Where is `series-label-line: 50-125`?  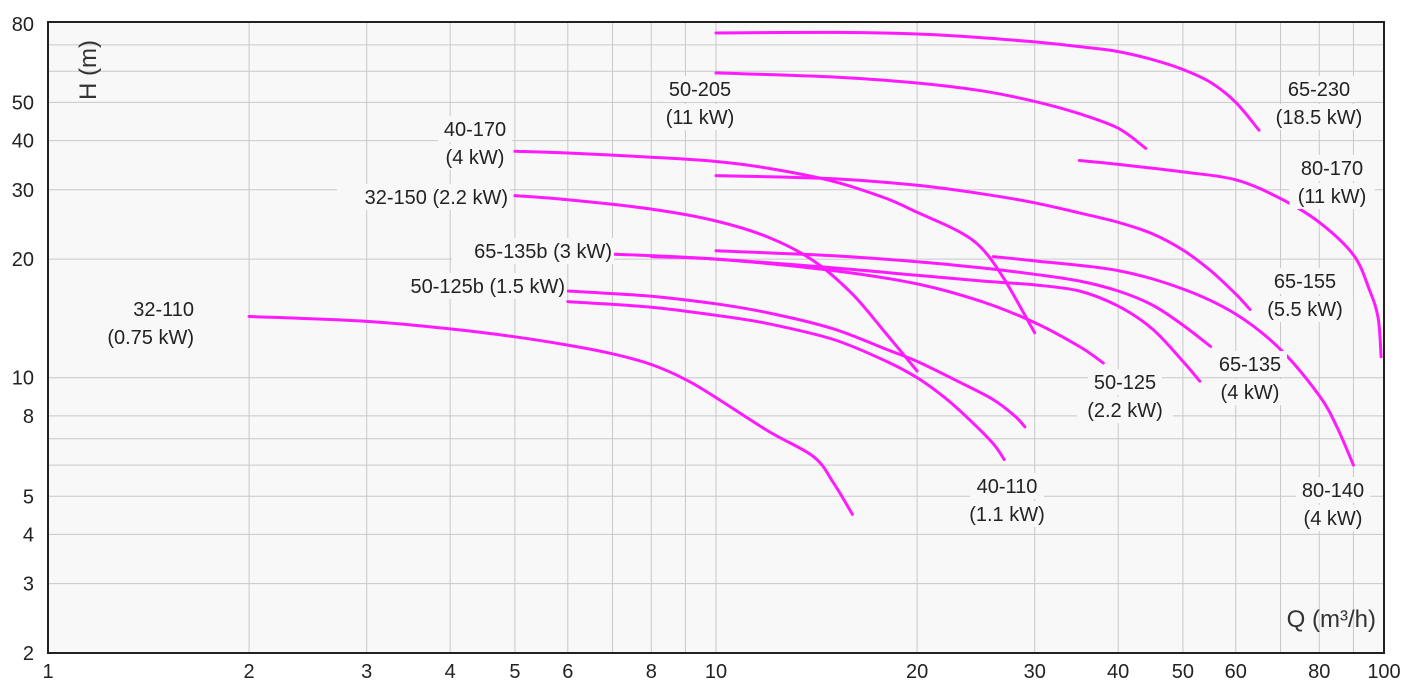
series-label-line: 50-125 is located at coordinates (1125, 383).